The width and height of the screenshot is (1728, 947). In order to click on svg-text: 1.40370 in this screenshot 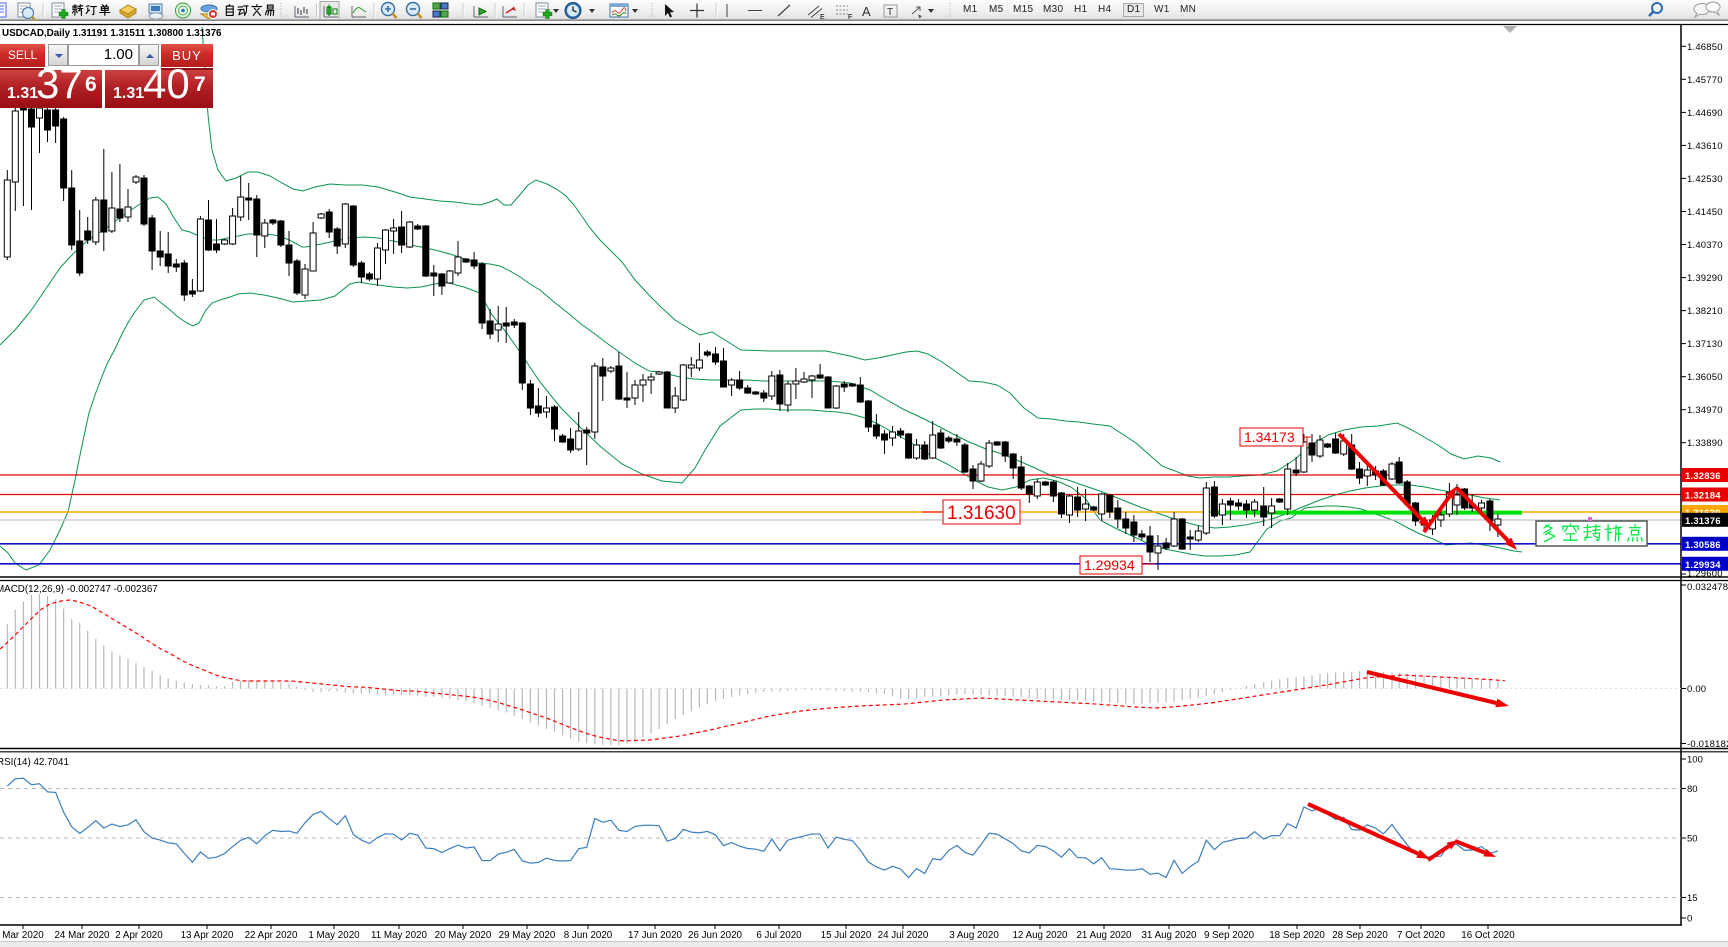, I will do `click(1705, 245)`.